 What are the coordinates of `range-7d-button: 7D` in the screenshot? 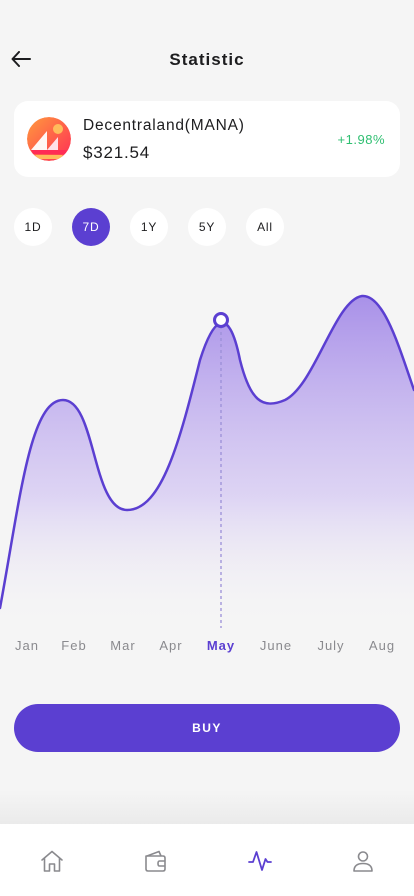 It's located at (91, 227).